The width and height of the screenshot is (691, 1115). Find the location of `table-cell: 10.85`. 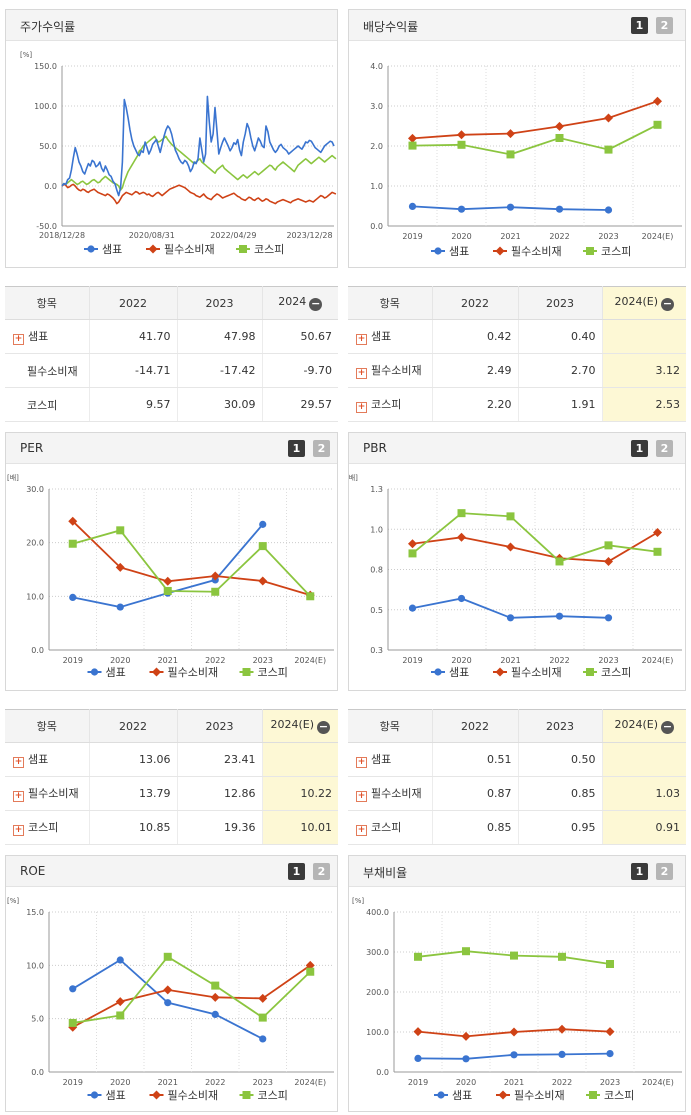

table-cell: 10.85 is located at coordinates (132, 827).